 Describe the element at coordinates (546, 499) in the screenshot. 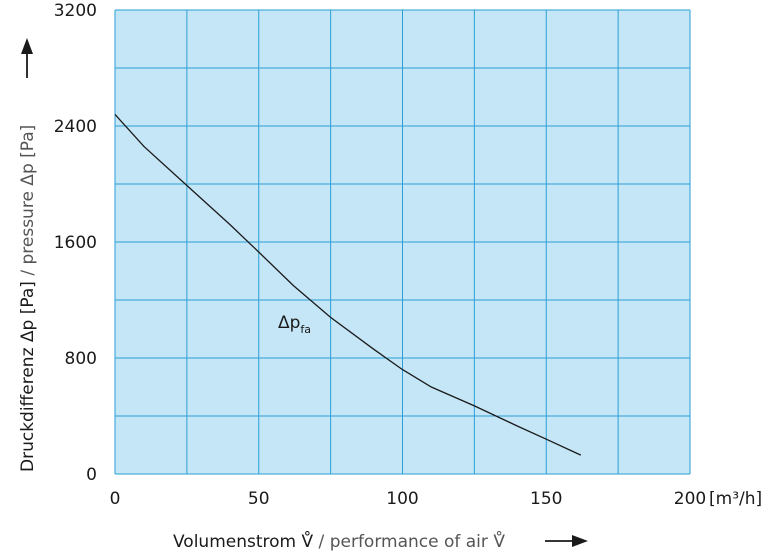

I see `x-tick-label: 150` at that location.